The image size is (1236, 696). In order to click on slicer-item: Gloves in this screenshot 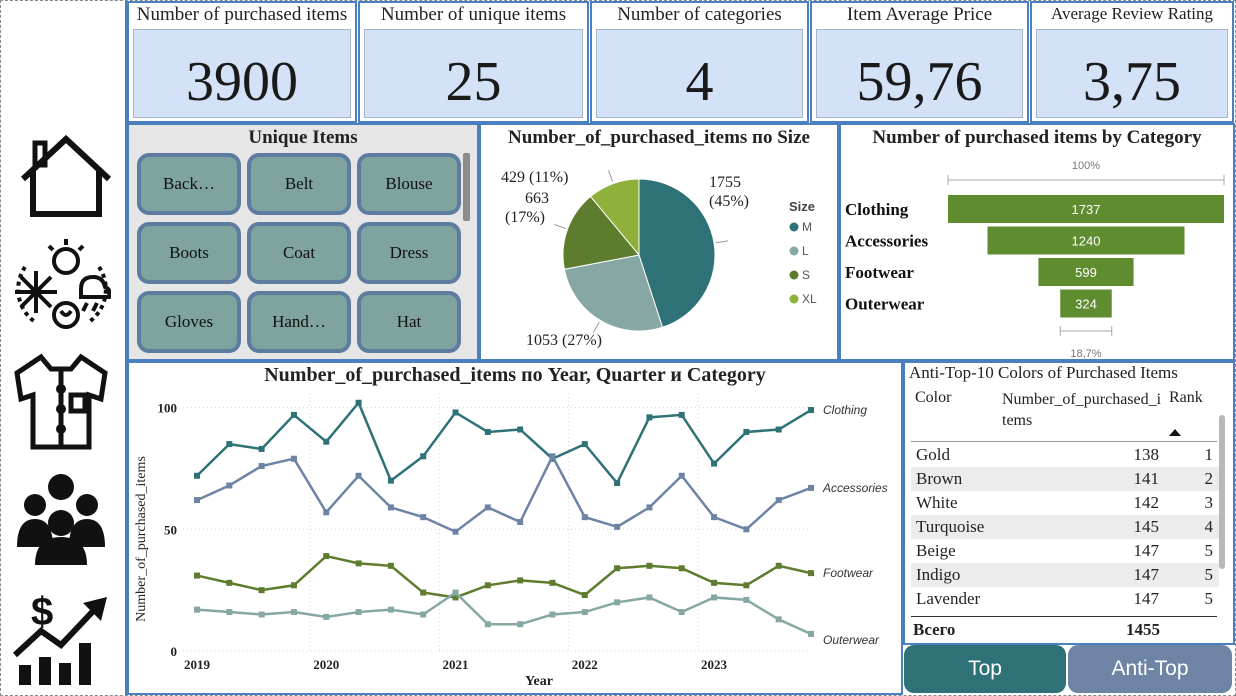, I will do `click(189, 322)`.